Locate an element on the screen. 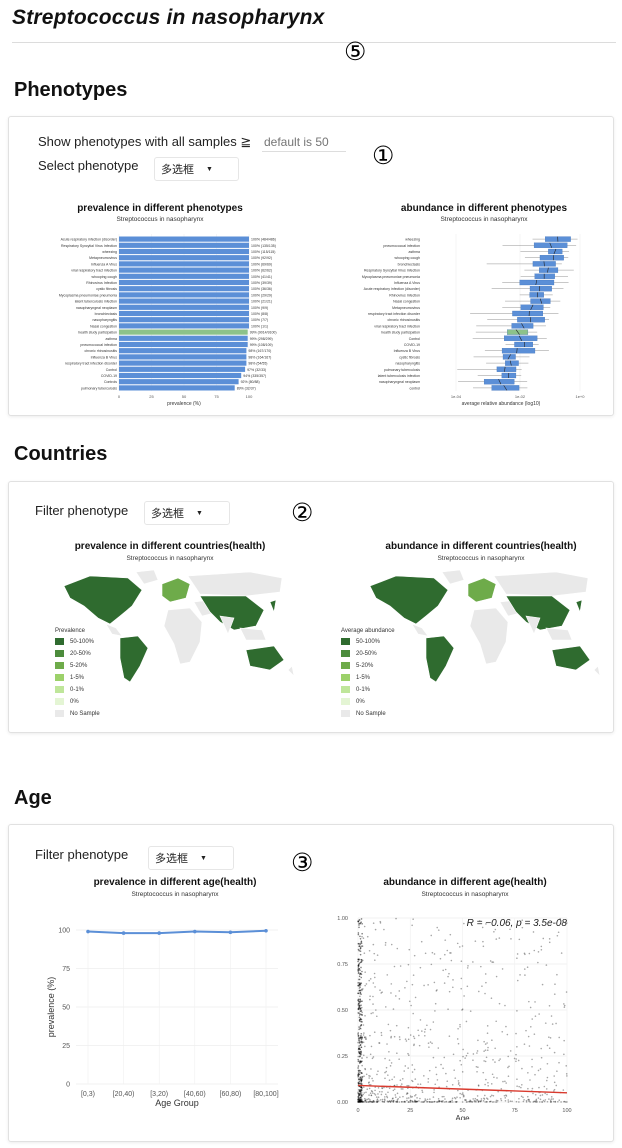  prevalence-phenotype-chart-title: prevalence in different phenotypes is located at coordinates (160, 208).